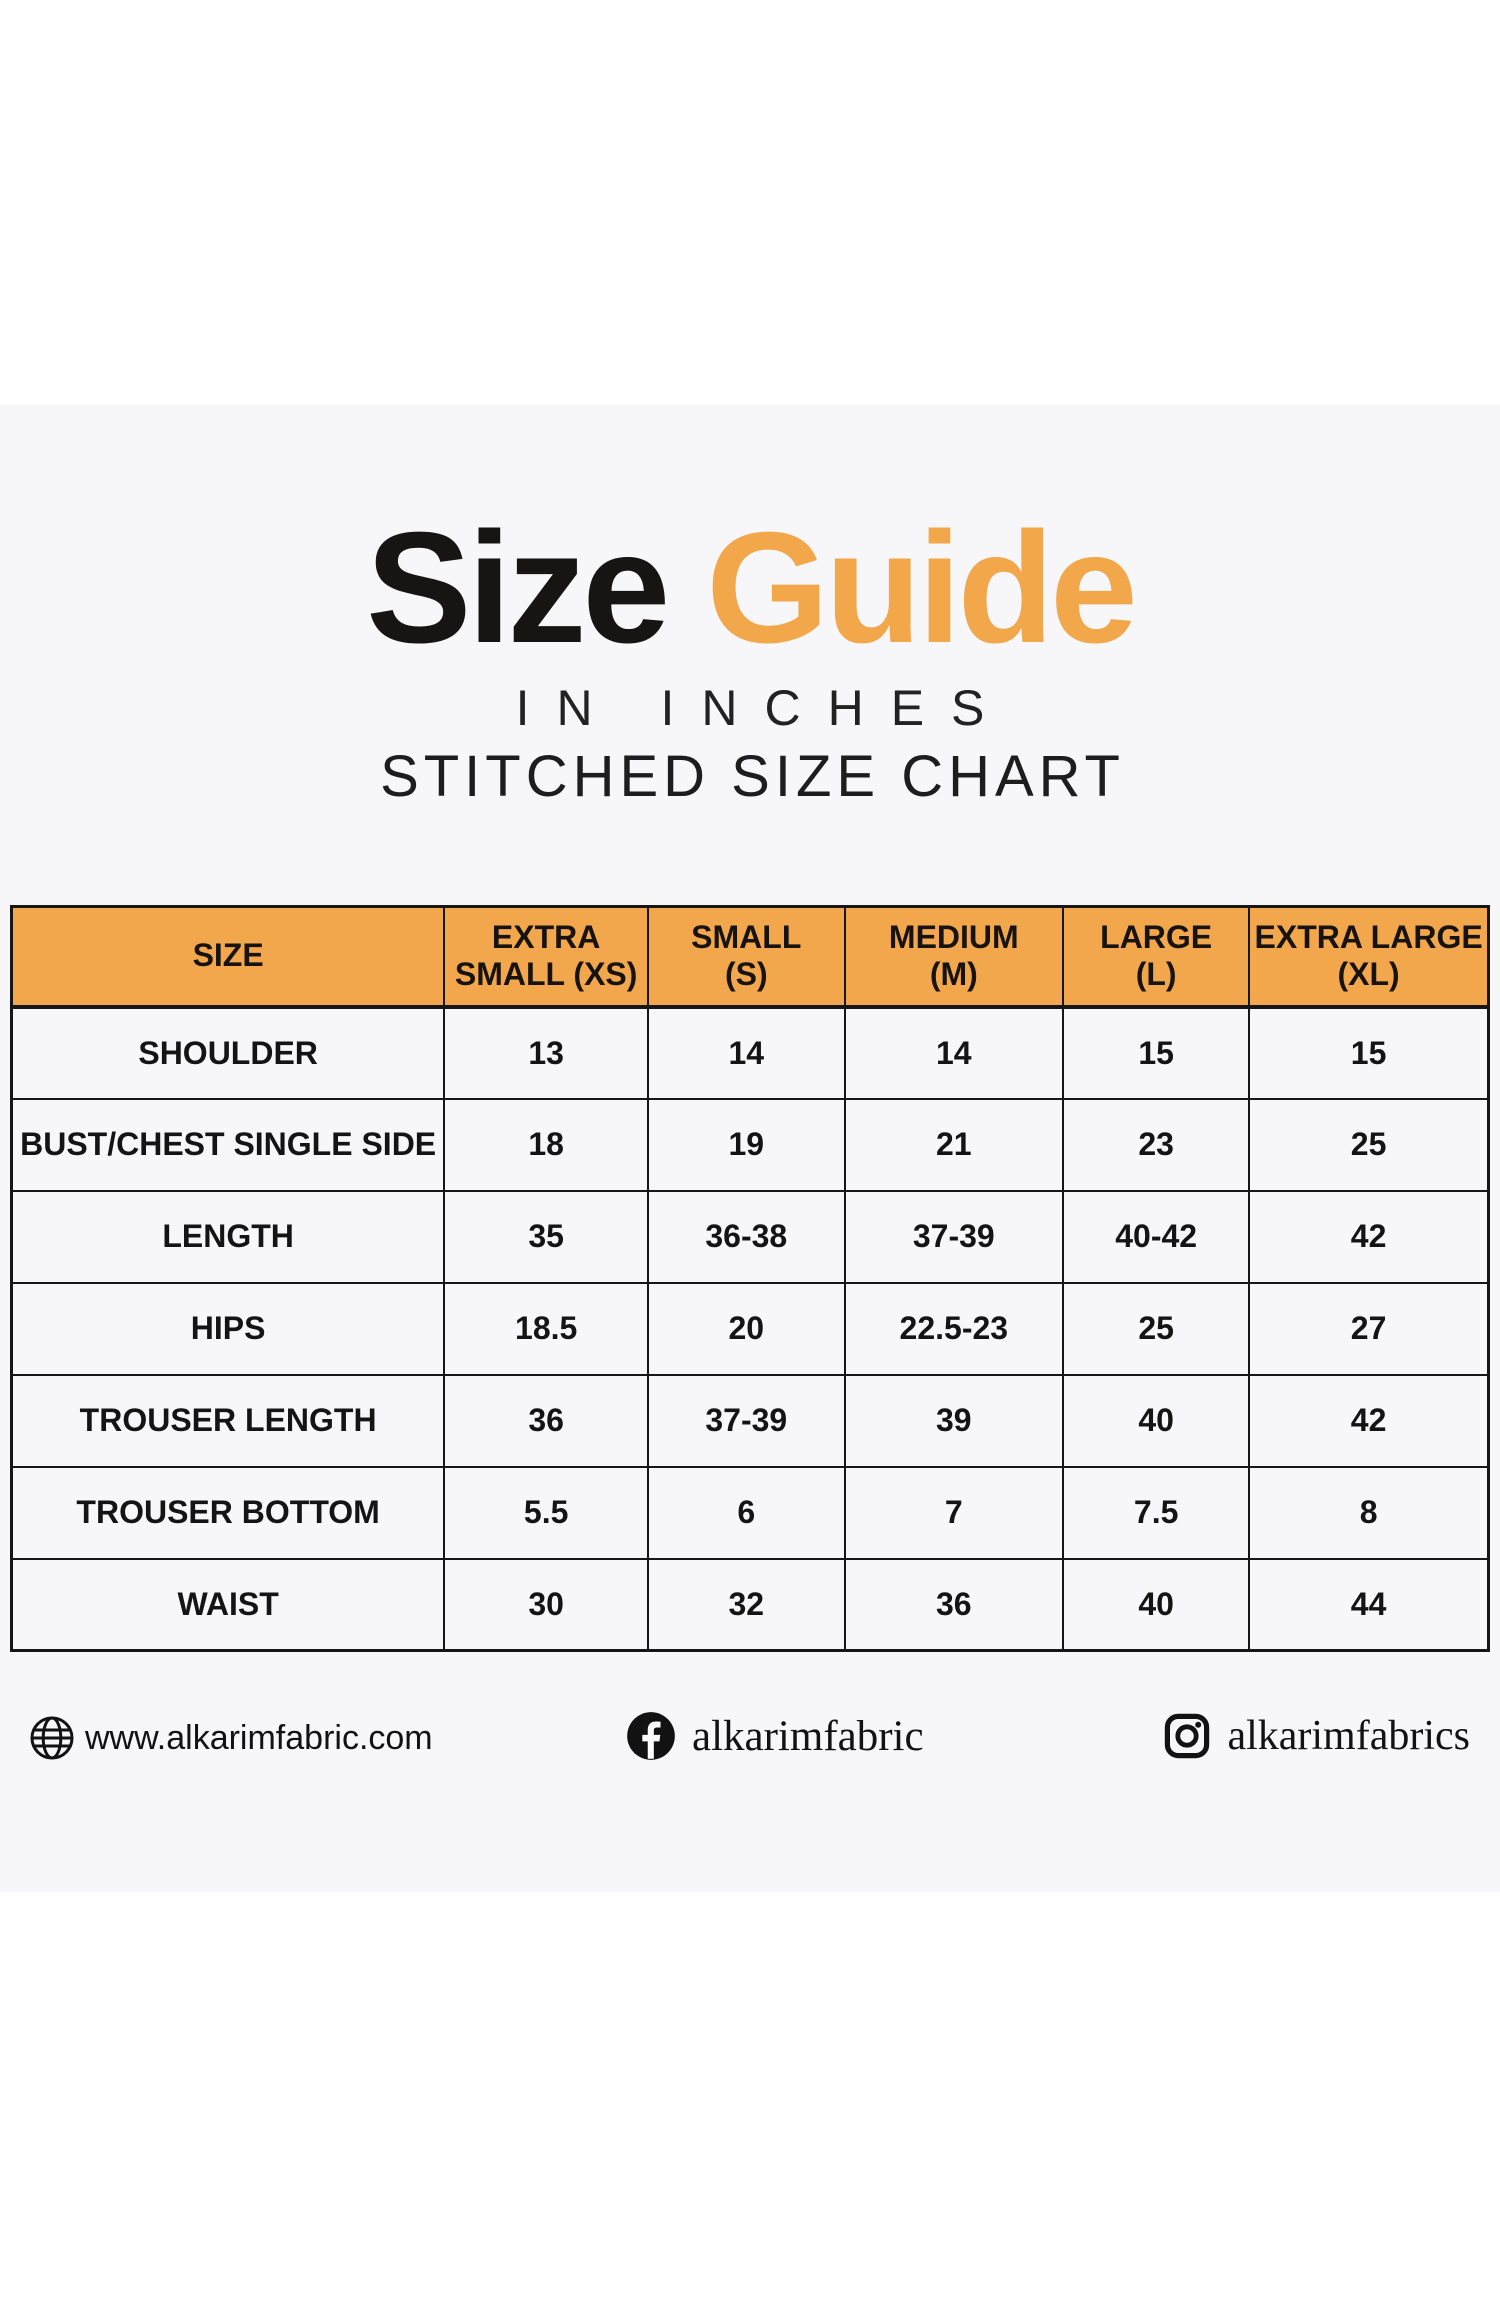 This screenshot has height=2300, width=1500. I want to click on row-label: TROUSER BOTTOM, so click(228, 1512).